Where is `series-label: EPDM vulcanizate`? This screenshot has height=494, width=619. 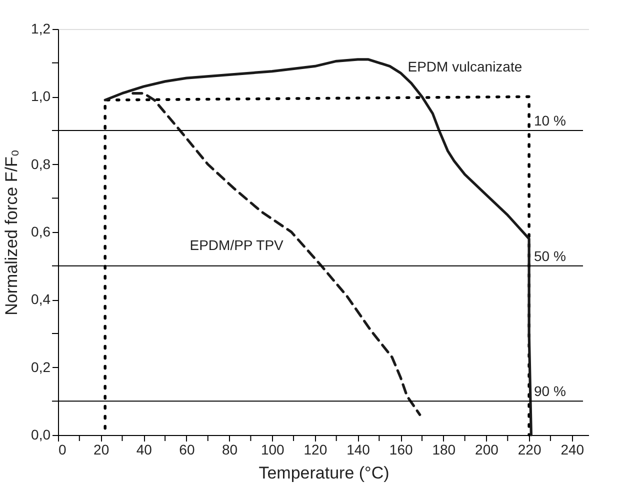
series-label: EPDM vulcanizate is located at coordinates (465, 66).